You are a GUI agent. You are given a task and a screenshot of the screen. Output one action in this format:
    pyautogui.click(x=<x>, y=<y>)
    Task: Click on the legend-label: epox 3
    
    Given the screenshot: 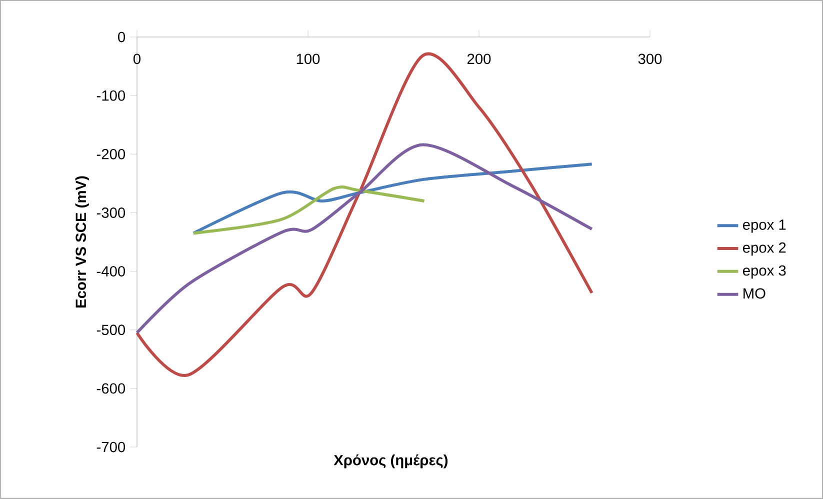 What is the action you would take?
    pyautogui.click(x=764, y=272)
    